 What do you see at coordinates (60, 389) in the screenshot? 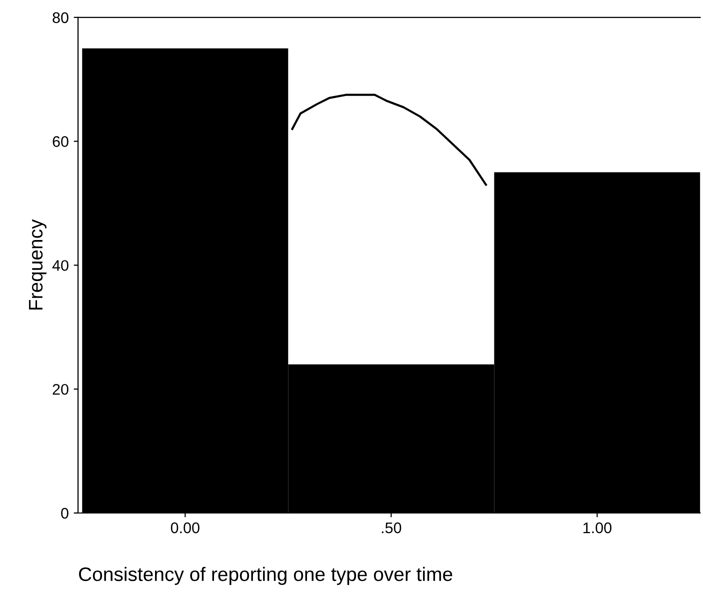
I see `y-tick-label: 20` at bounding box center [60, 389].